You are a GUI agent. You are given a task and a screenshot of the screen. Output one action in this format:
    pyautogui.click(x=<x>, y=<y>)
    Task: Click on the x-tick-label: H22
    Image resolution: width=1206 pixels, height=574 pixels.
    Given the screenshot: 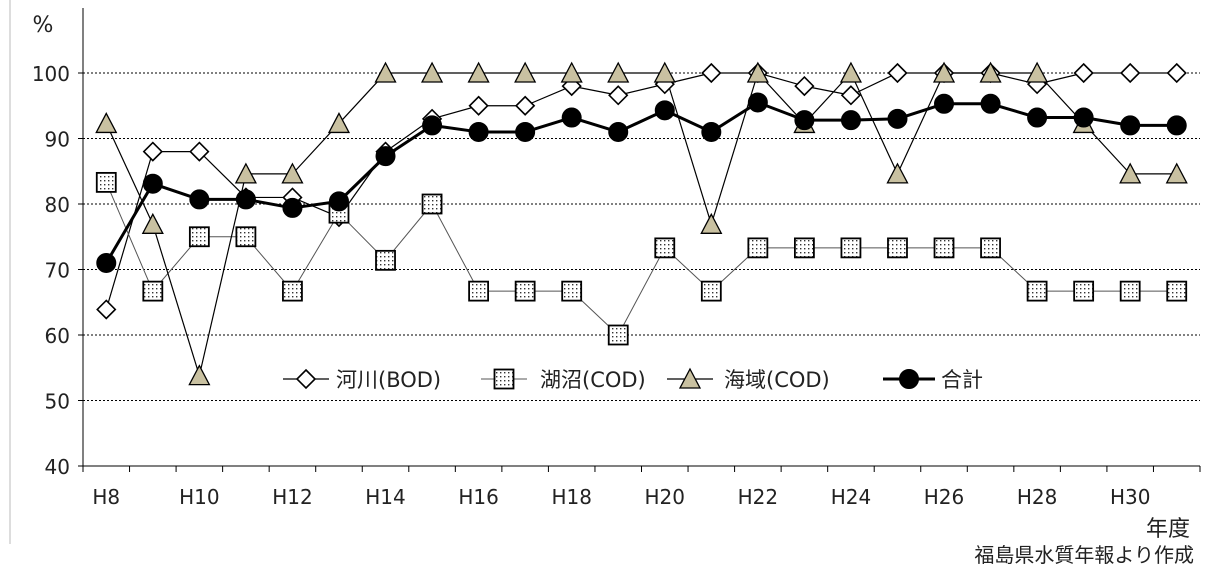 What is the action you would take?
    pyautogui.click(x=758, y=497)
    